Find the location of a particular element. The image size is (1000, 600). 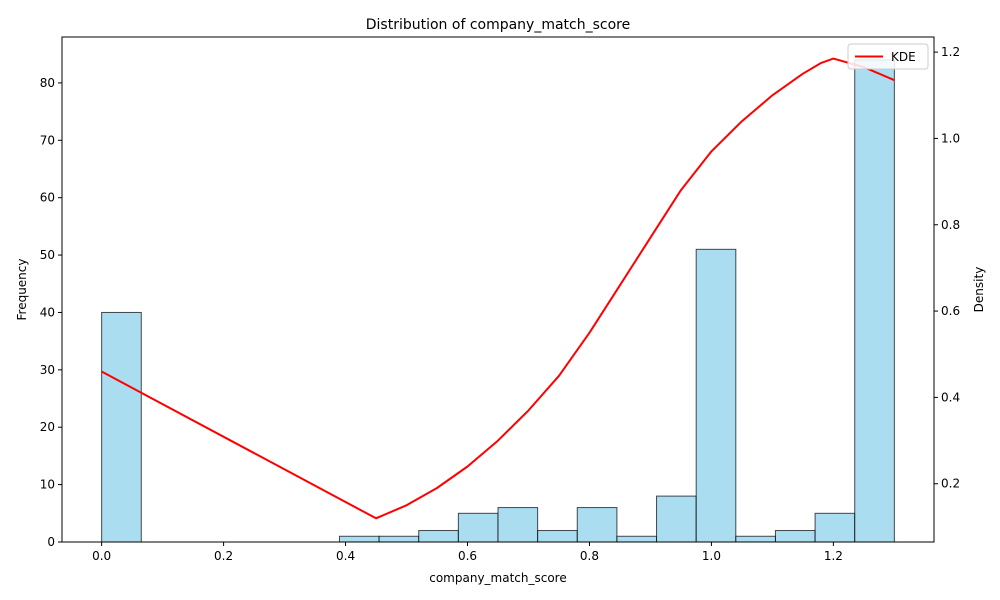

x-tick-label: 0.8 is located at coordinates (589, 556).